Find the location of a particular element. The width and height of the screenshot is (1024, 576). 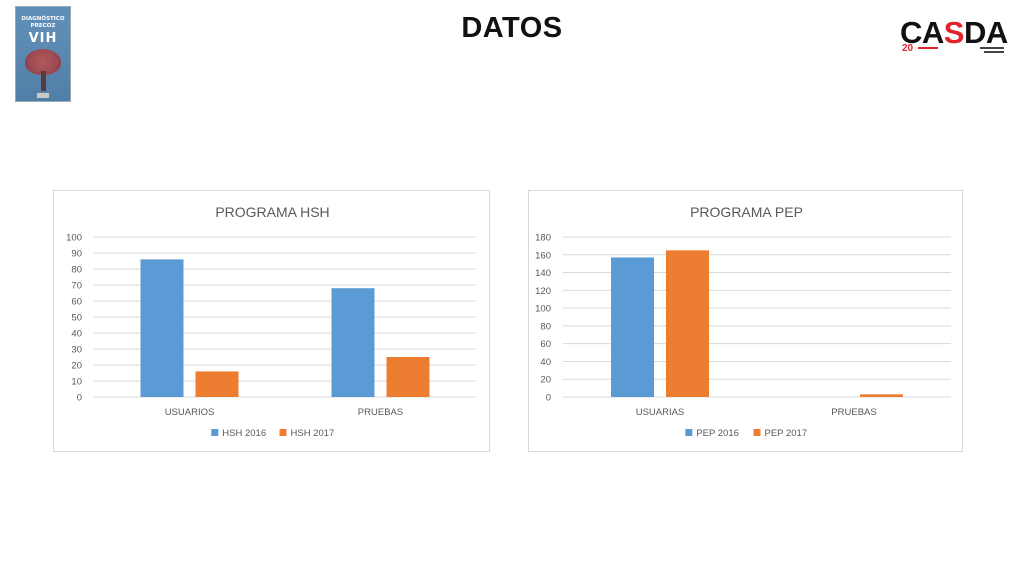

y-tick-label: 50 is located at coordinates (76, 318).